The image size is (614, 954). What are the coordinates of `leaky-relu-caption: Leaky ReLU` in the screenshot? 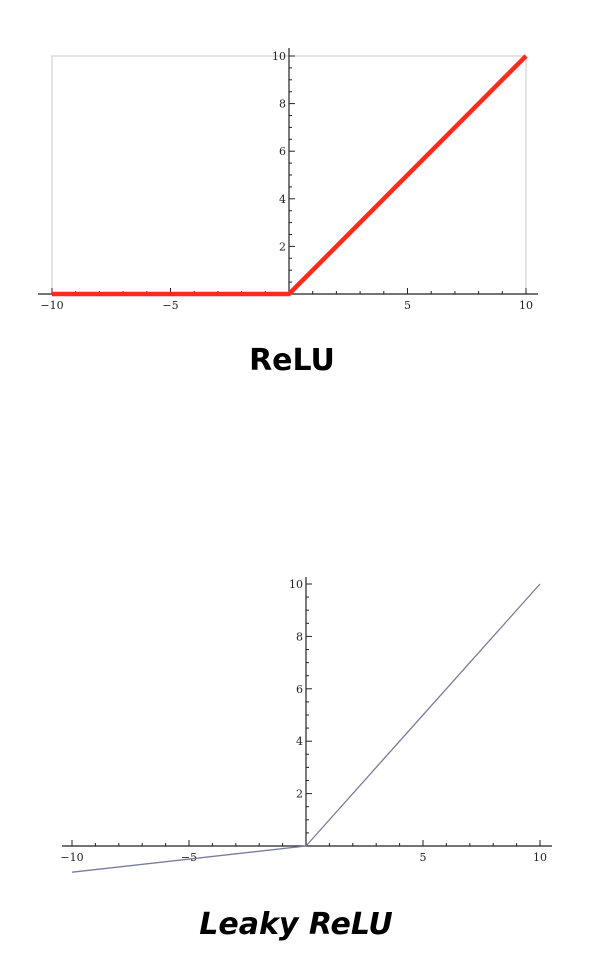 It's located at (295, 924).